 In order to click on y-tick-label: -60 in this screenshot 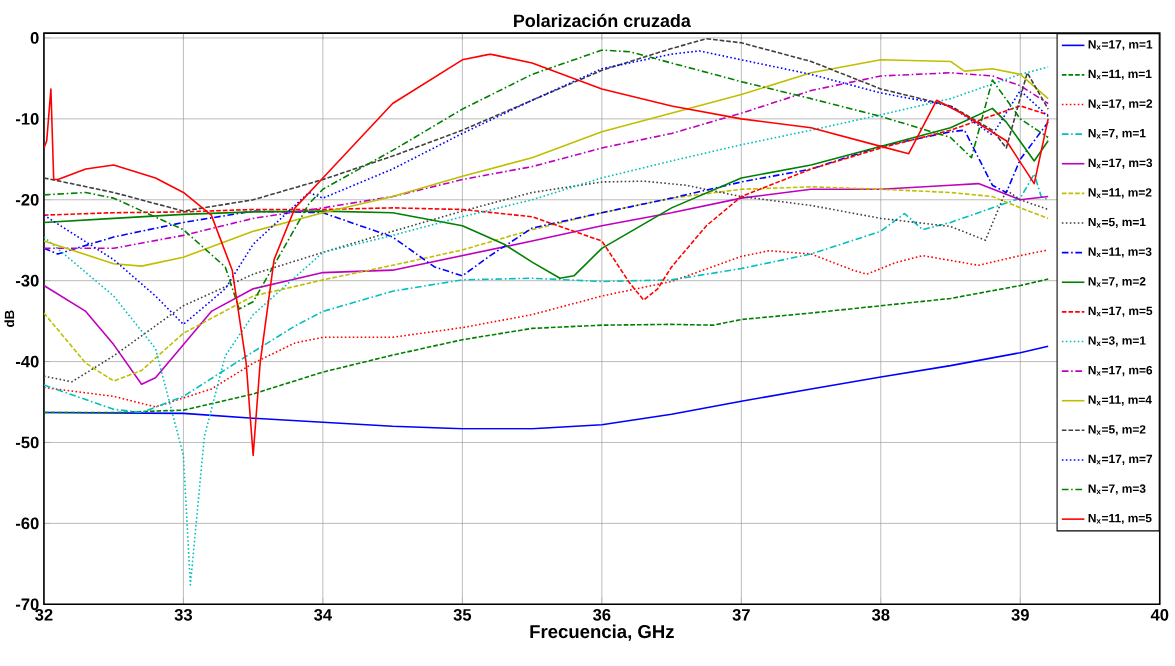, I will do `click(27, 523)`.